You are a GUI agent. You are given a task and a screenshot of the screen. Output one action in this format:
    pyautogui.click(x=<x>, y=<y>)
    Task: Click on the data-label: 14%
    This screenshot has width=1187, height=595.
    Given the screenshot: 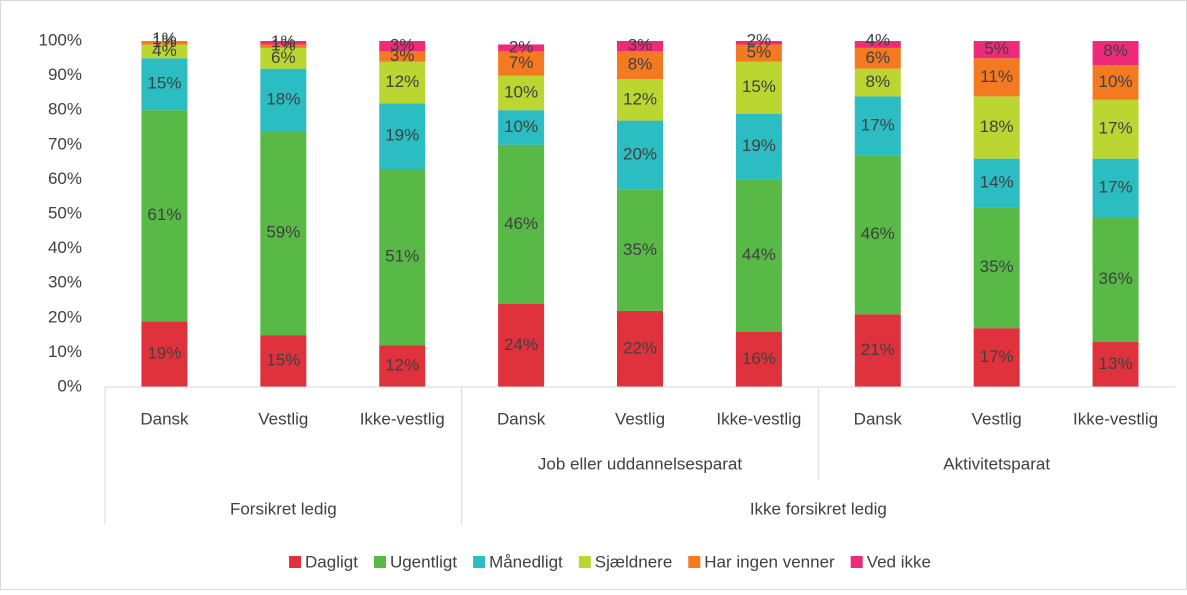 What is the action you would take?
    pyautogui.click(x=997, y=181)
    